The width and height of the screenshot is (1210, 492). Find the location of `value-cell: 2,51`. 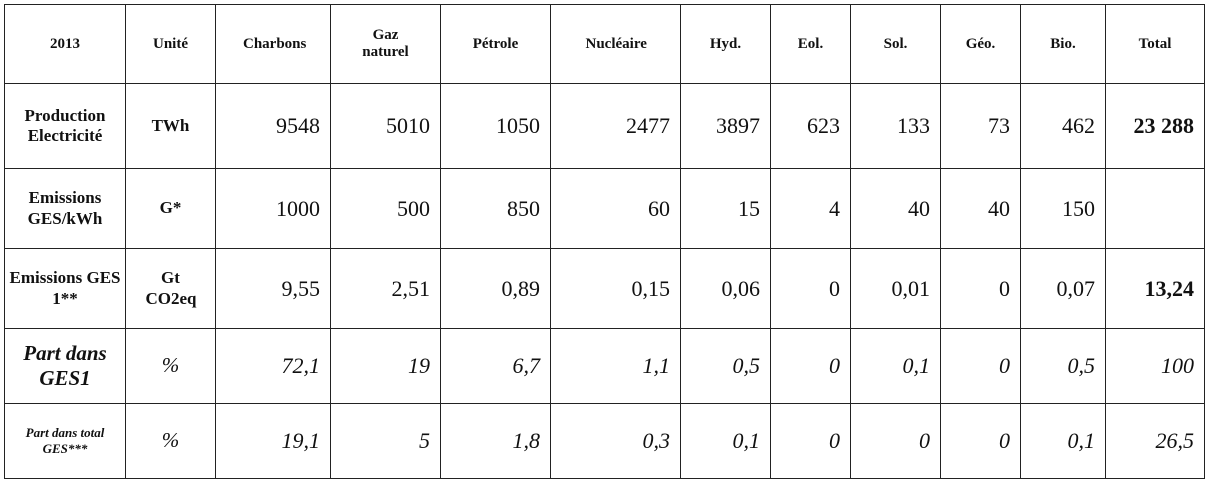

value-cell: 2,51 is located at coordinates (385, 288).